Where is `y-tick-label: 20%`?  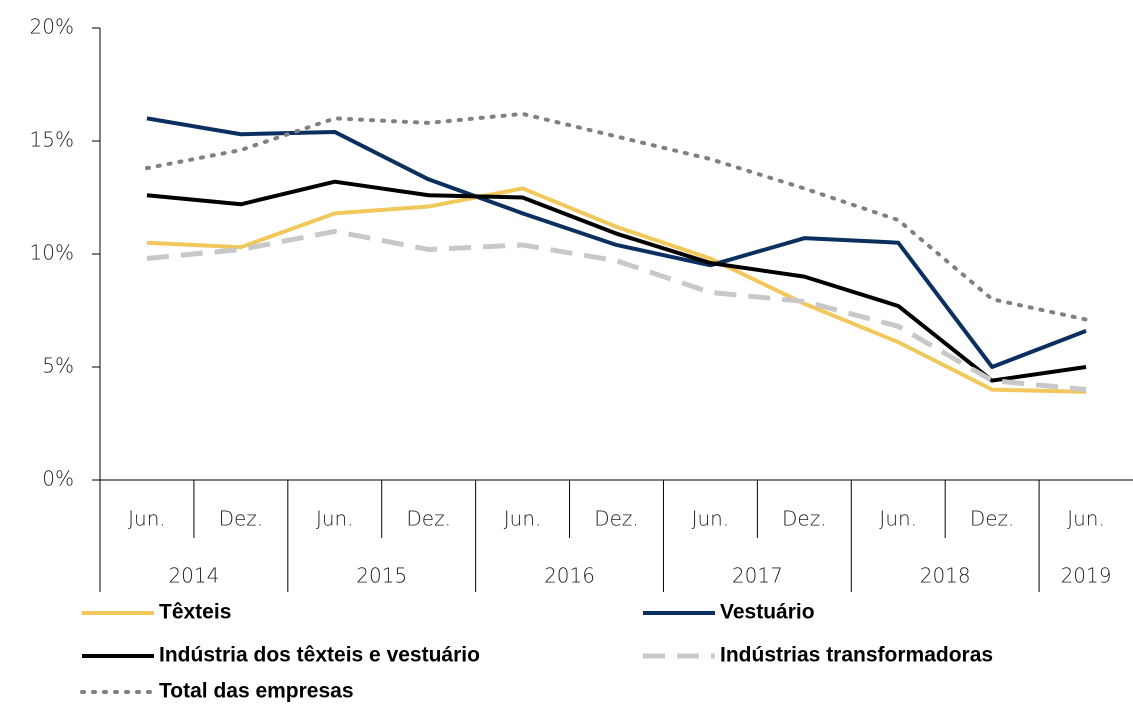 y-tick-label: 20% is located at coordinates (52, 27).